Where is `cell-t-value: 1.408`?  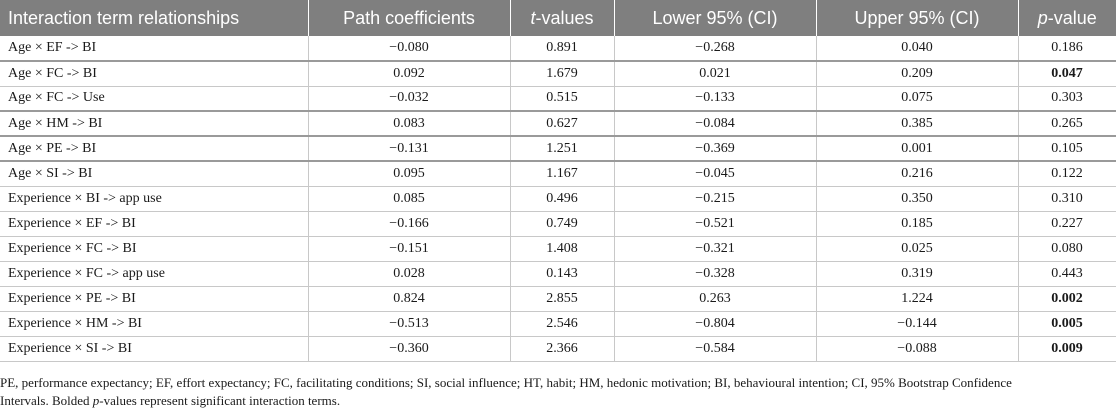 cell-t-value: 1.408 is located at coordinates (561, 249).